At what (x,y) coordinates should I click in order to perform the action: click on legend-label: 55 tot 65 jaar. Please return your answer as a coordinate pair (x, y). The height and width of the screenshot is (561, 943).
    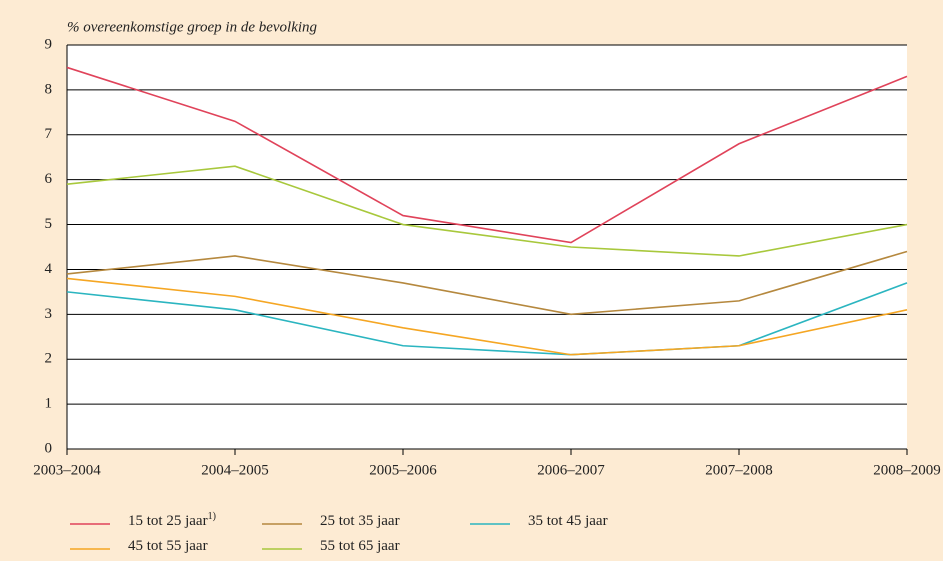
    Looking at the image, I should click on (360, 546).